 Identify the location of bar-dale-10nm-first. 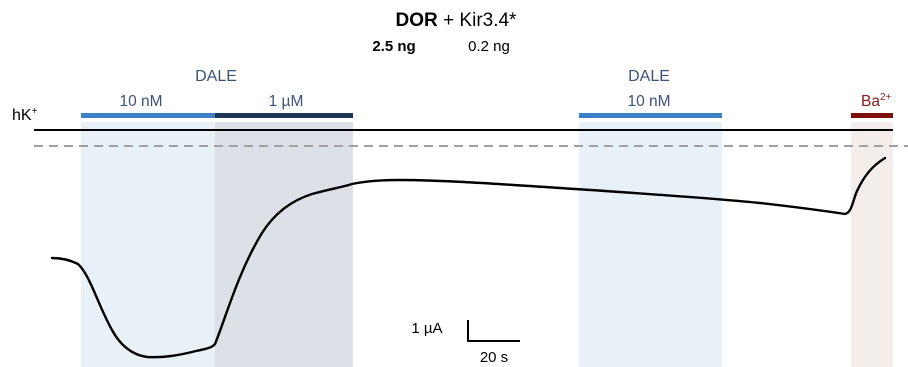
(148, 115).